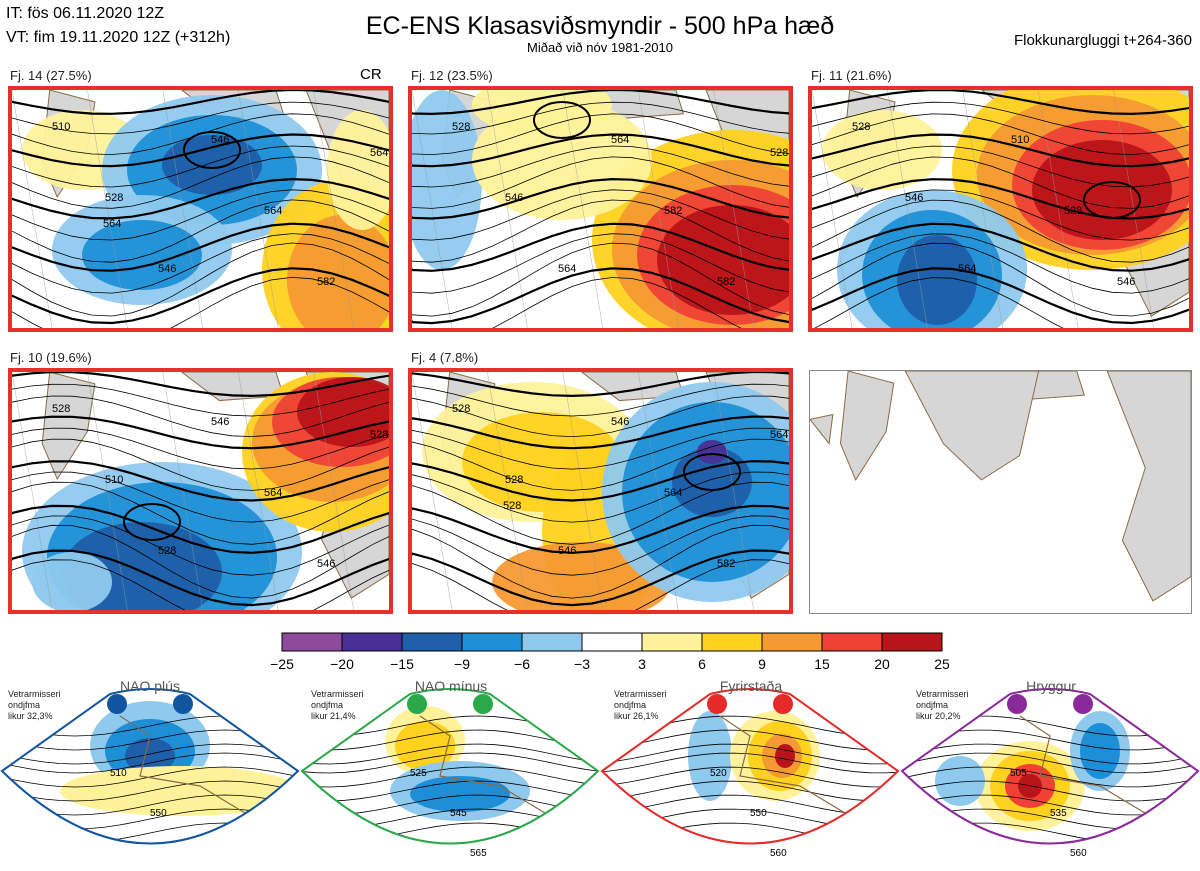 The width and height of the screenshot is (1200, 871). Describe the element at coordinates (402, 664) in the screenshot. I see `colorbar-tick-label: −15` at that location.